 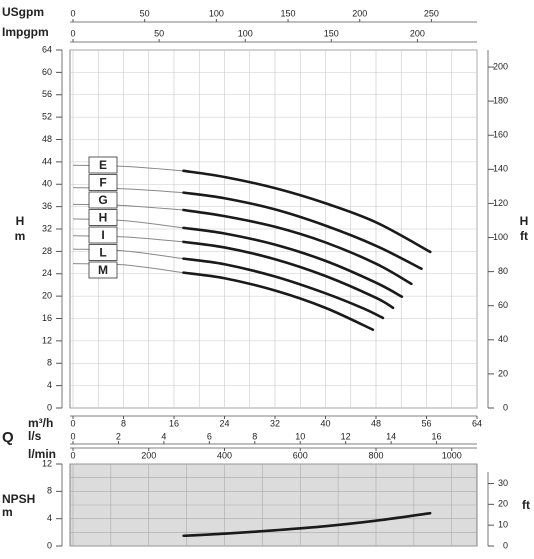 I want to click on y-tick-label: 48, so click(x=47, y=139).